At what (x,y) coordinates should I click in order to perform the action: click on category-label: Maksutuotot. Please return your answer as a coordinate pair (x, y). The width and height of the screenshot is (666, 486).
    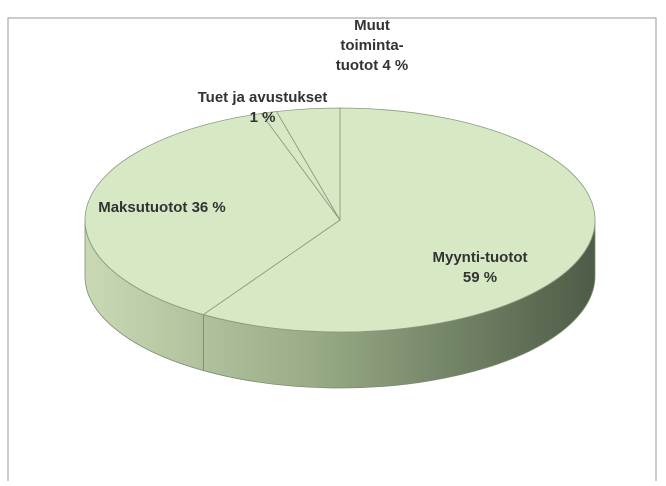
    Looking at the image, I should click on (143, 207).